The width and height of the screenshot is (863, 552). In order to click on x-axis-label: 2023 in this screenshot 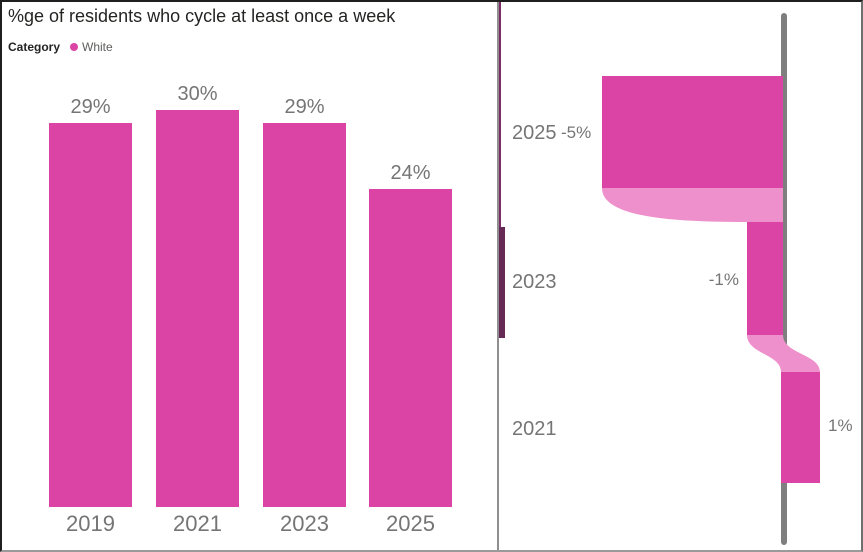, I will do `click(304, 523)`.